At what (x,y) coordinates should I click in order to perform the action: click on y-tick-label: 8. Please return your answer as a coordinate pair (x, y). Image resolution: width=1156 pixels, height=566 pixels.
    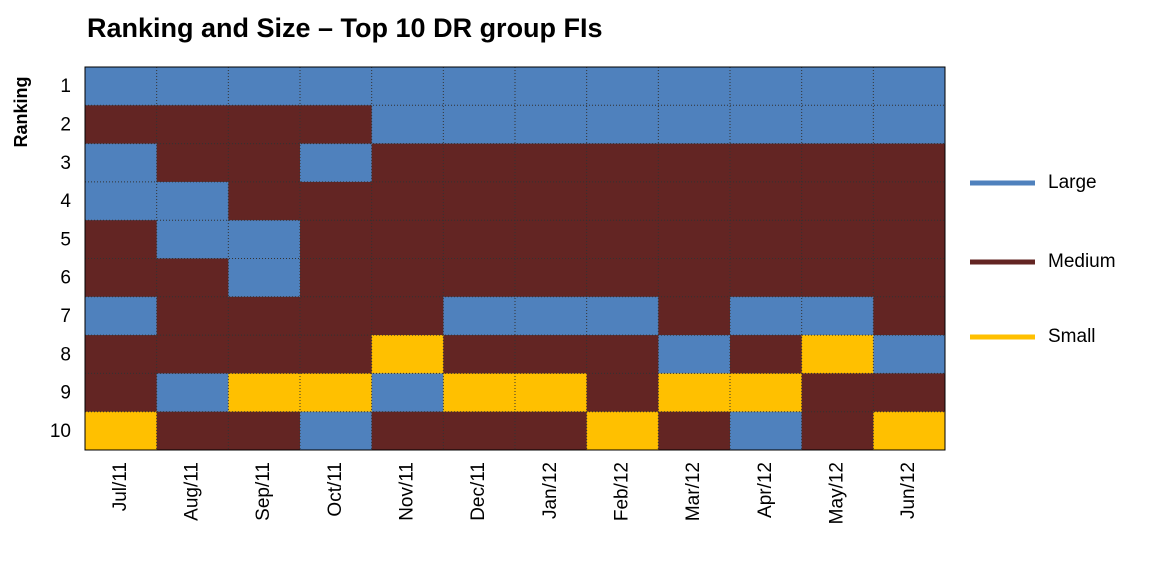
    Looking at the image, I should click on (65, 354).